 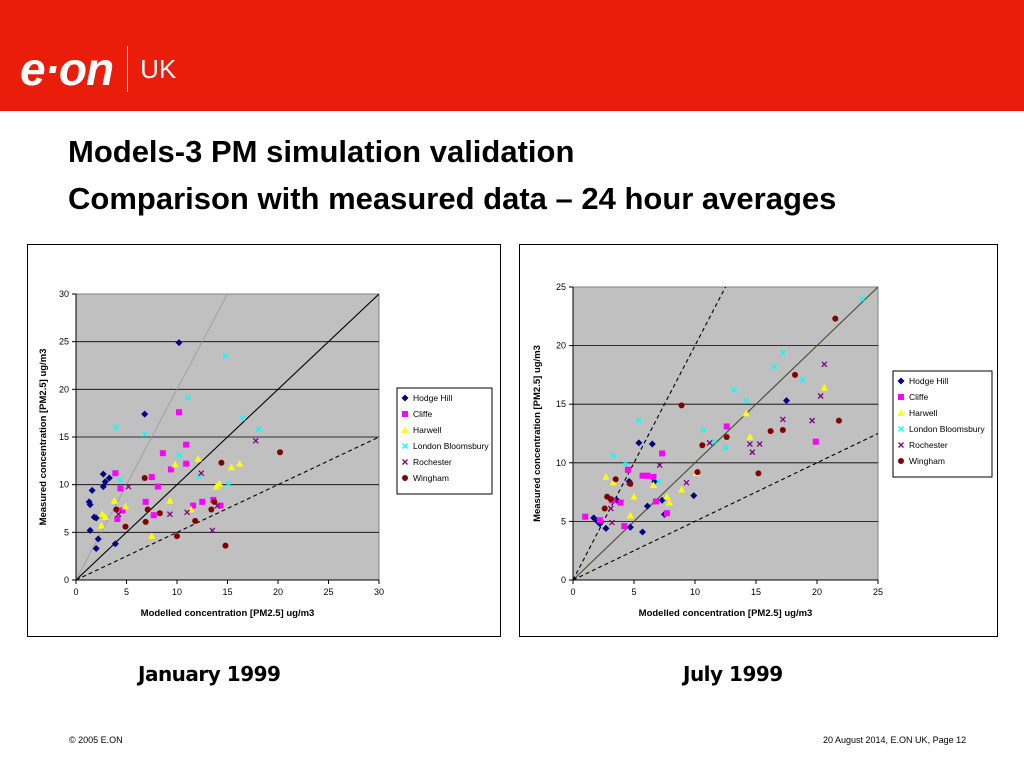 What do you see at coordinates (715, 451) in the screenshot?
I see `series-harwell` at bounding box center [715, 451].